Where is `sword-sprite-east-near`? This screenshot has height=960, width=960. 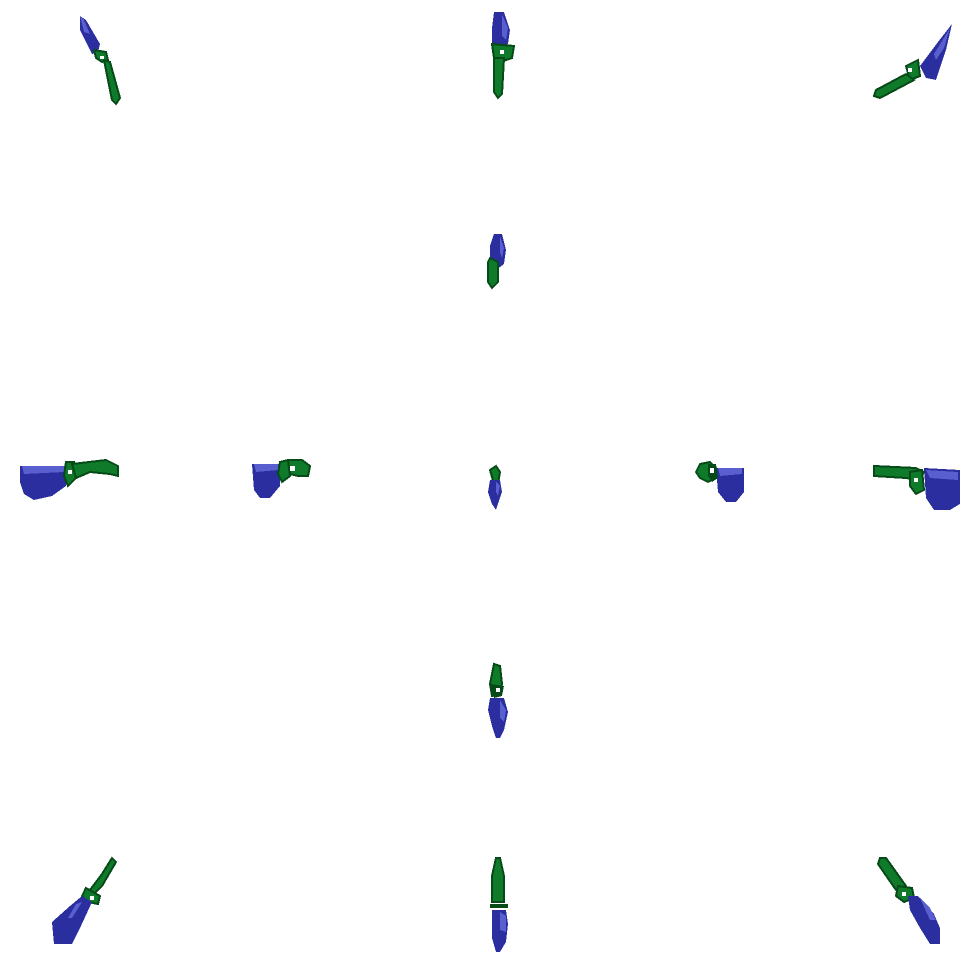
sword-sprite-east-near is located at coordinates (719, 481).